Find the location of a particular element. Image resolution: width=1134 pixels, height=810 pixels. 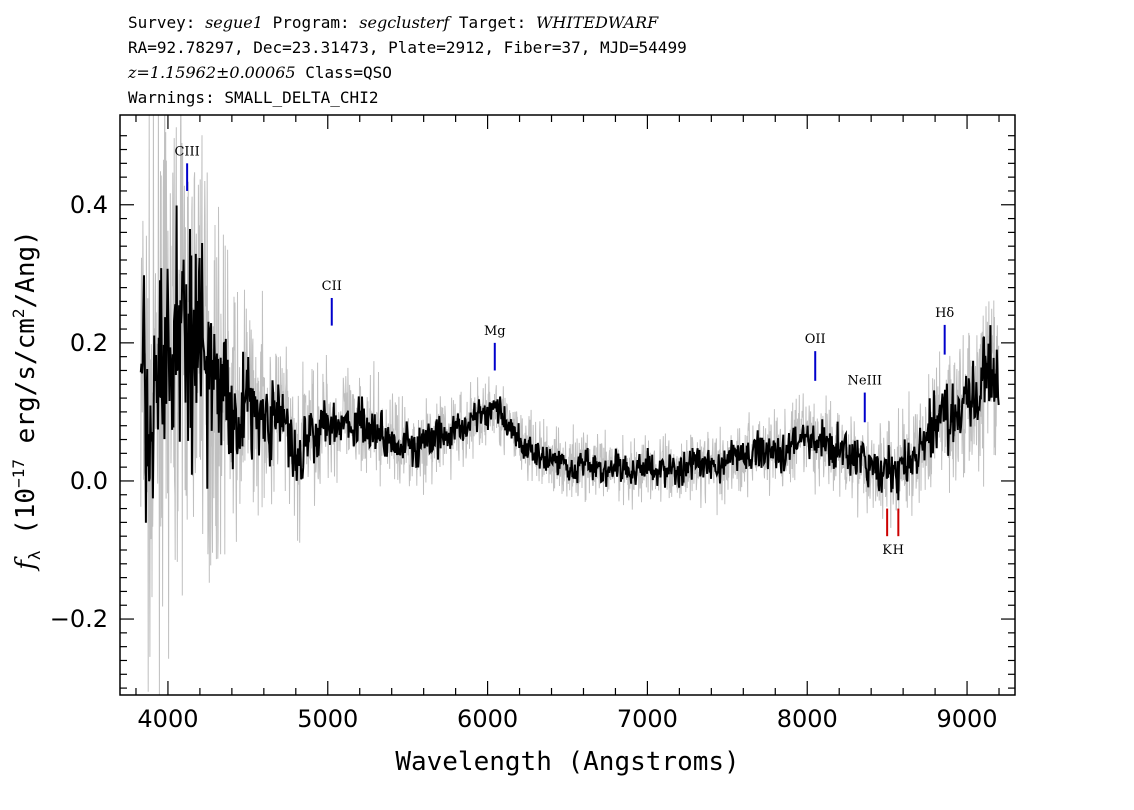

y-tick-label: −0.2 is located at coordinates (79, 619).